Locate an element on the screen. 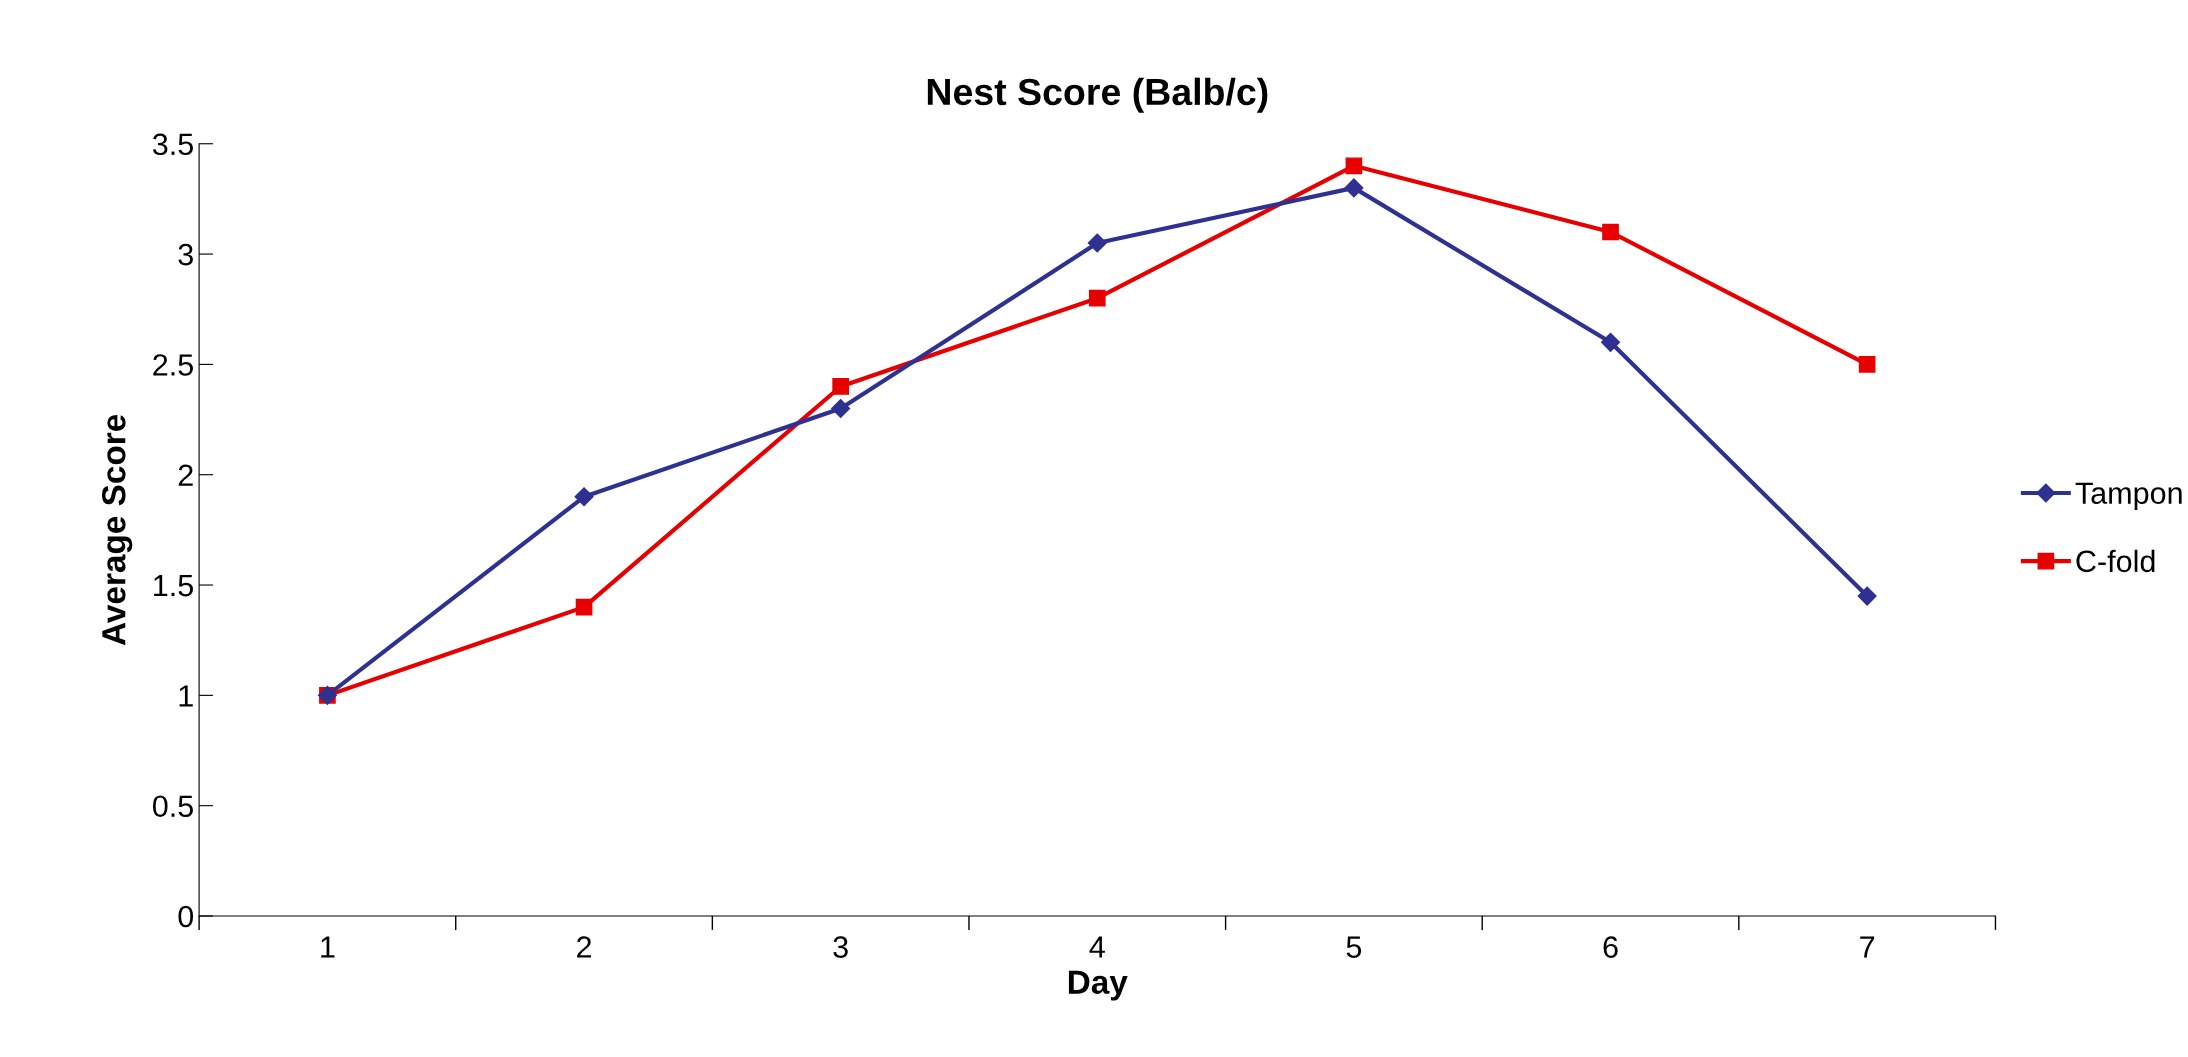  x-tick-label: 3 is located at coordinates (840, 947).